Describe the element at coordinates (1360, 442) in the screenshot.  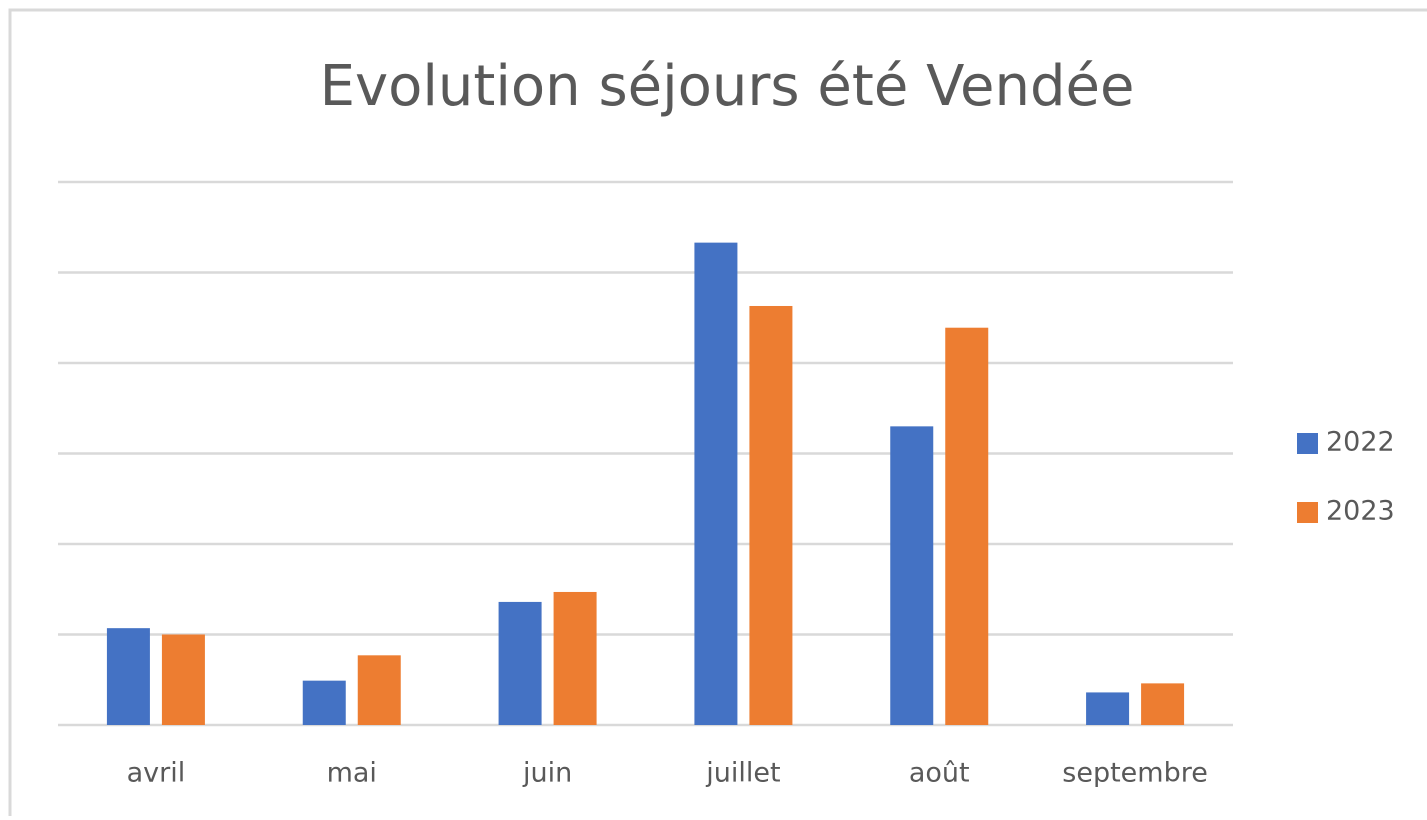
I see `legend-label: 2022` at that location.